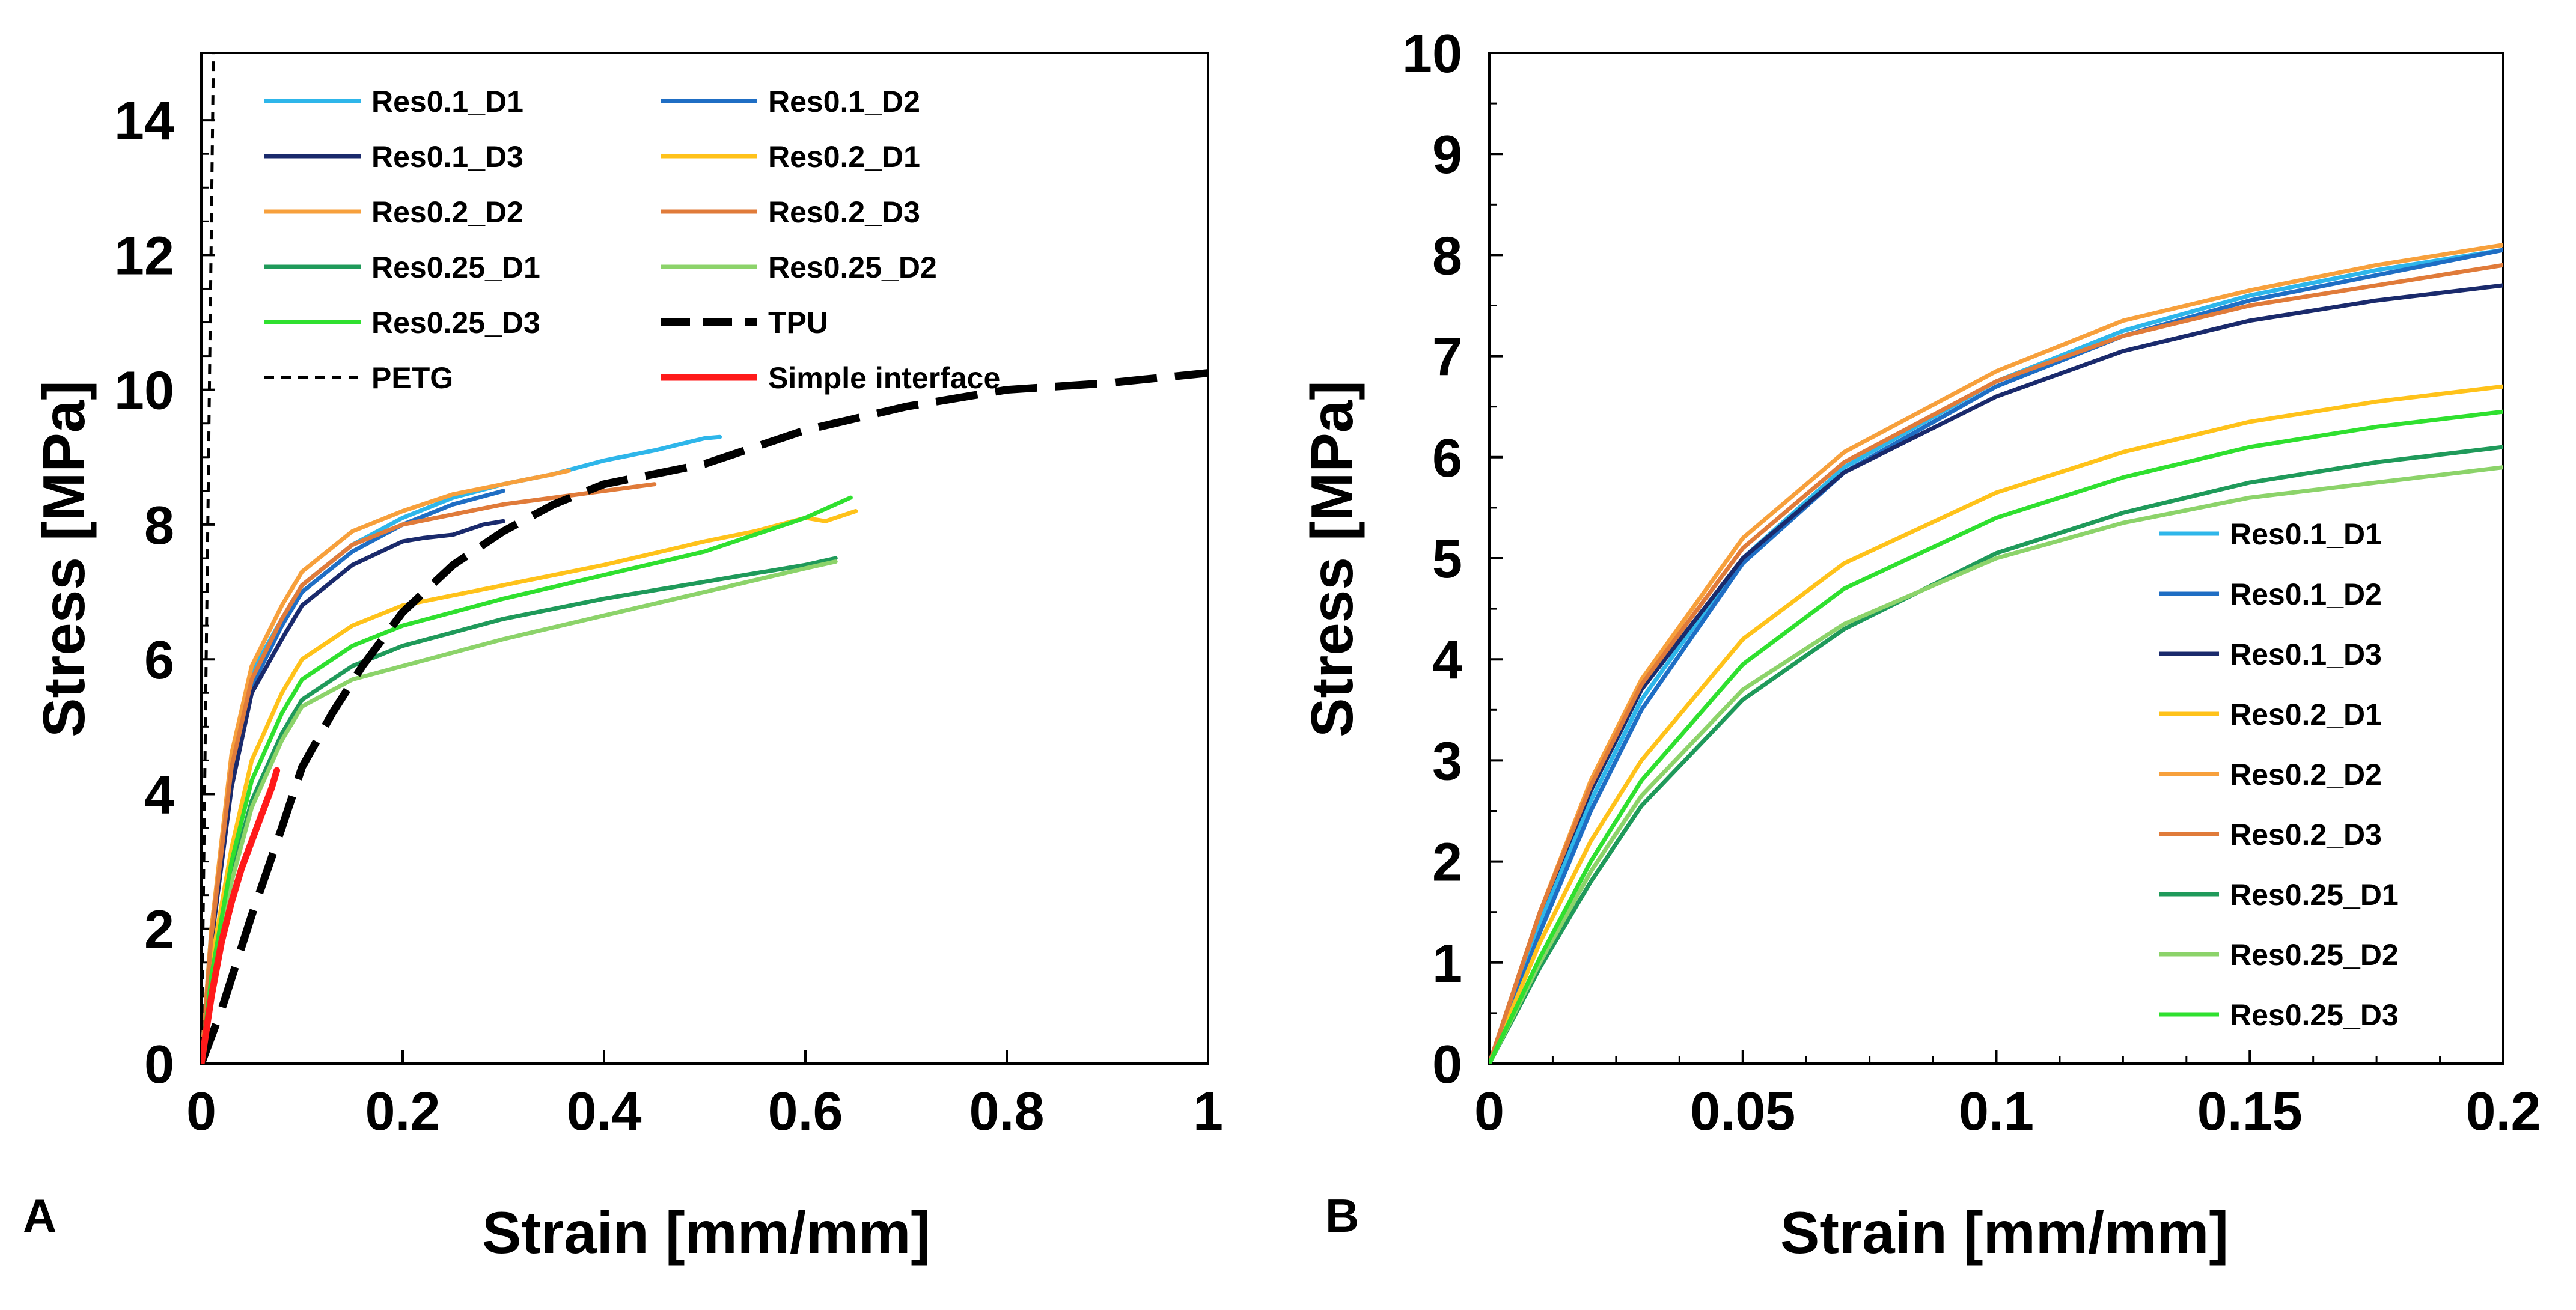 Image resolution: width=2576 pixels, height=1310 pixels. What do you see at coordinates (144, 256) in the screenshot?
I see `y-tick-label: 12` at bounding box center [144, 256].